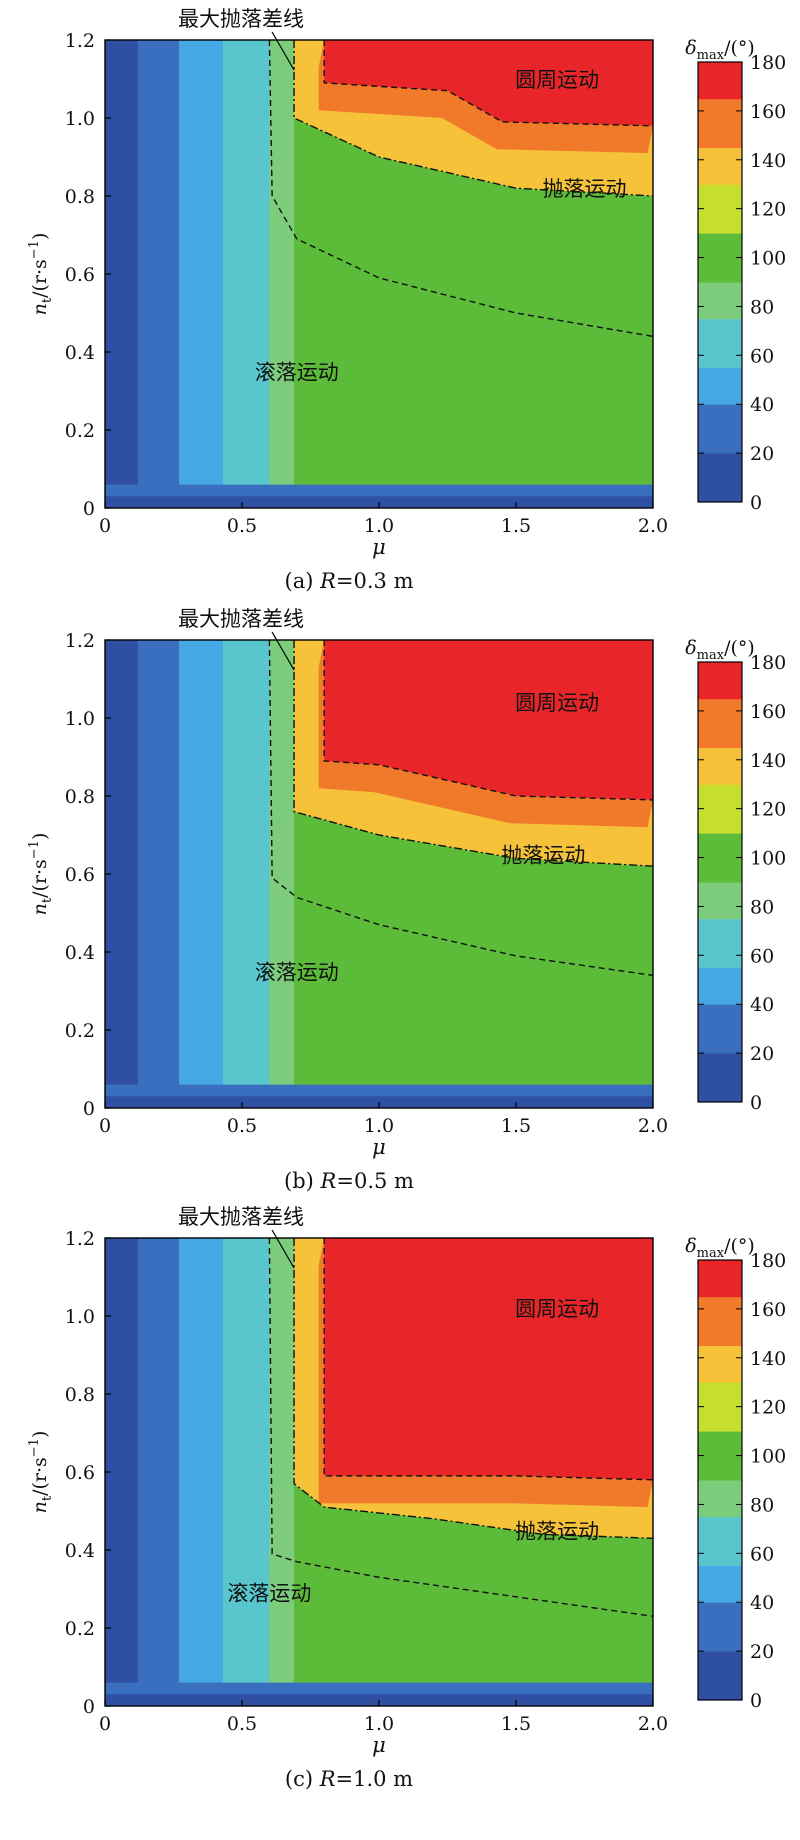 The height and width of the screenshot is (1840, 800). What do you see at coordinates (720, 1480) in the screenshot?
I see `colorbar-frame` at bounding box center [720, 1480].